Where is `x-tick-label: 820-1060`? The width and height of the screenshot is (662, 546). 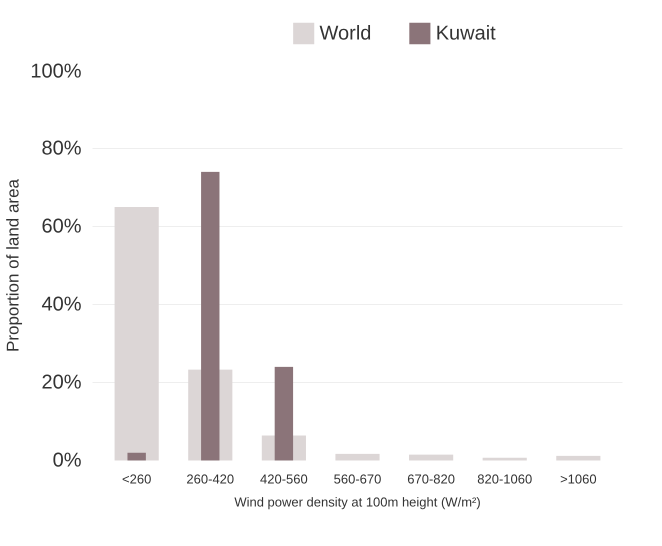
x-tick-label: 820-1060 is located at coordinates (504, 479).